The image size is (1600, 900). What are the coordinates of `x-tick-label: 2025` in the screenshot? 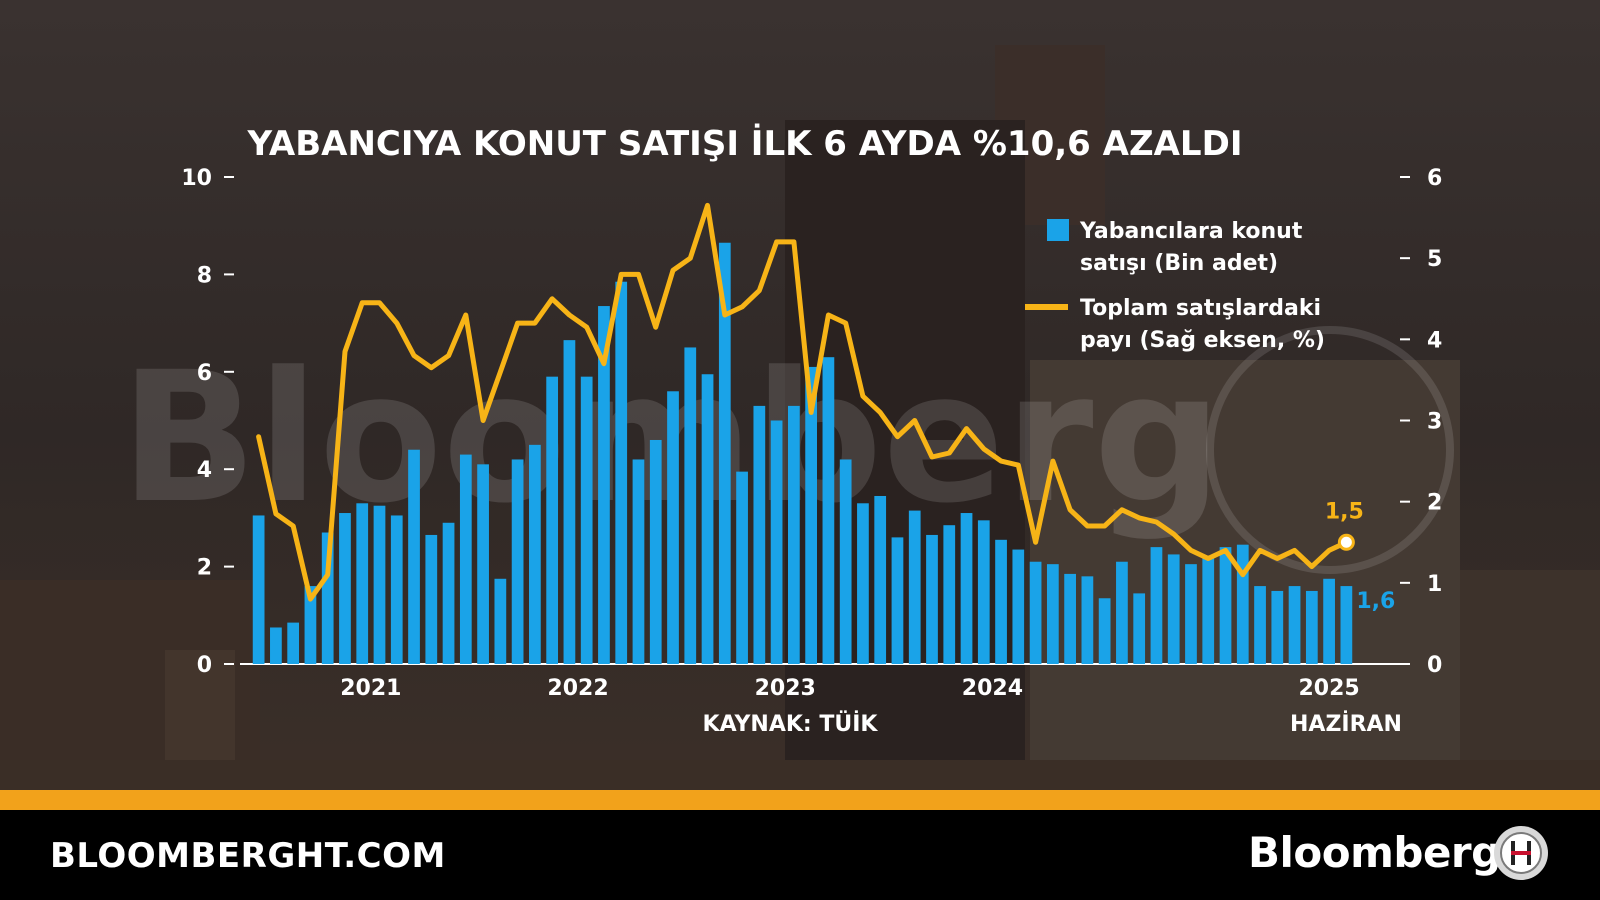 It's located at (1328, 688).